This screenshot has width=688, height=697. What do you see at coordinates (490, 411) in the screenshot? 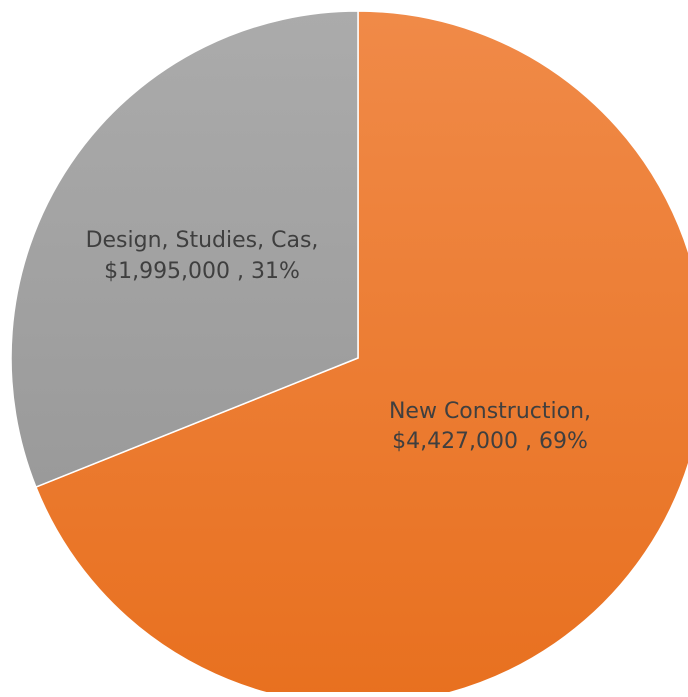
I see `data-label-new-construction-line1: New Construction,` at bounding box center [490, 411].